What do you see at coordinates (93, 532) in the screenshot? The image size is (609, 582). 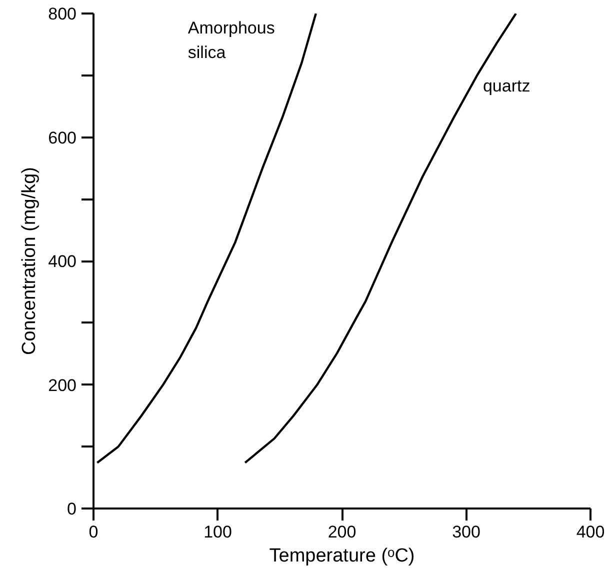 I see `x-tick-label: 0` at bounding box center [93, 532].